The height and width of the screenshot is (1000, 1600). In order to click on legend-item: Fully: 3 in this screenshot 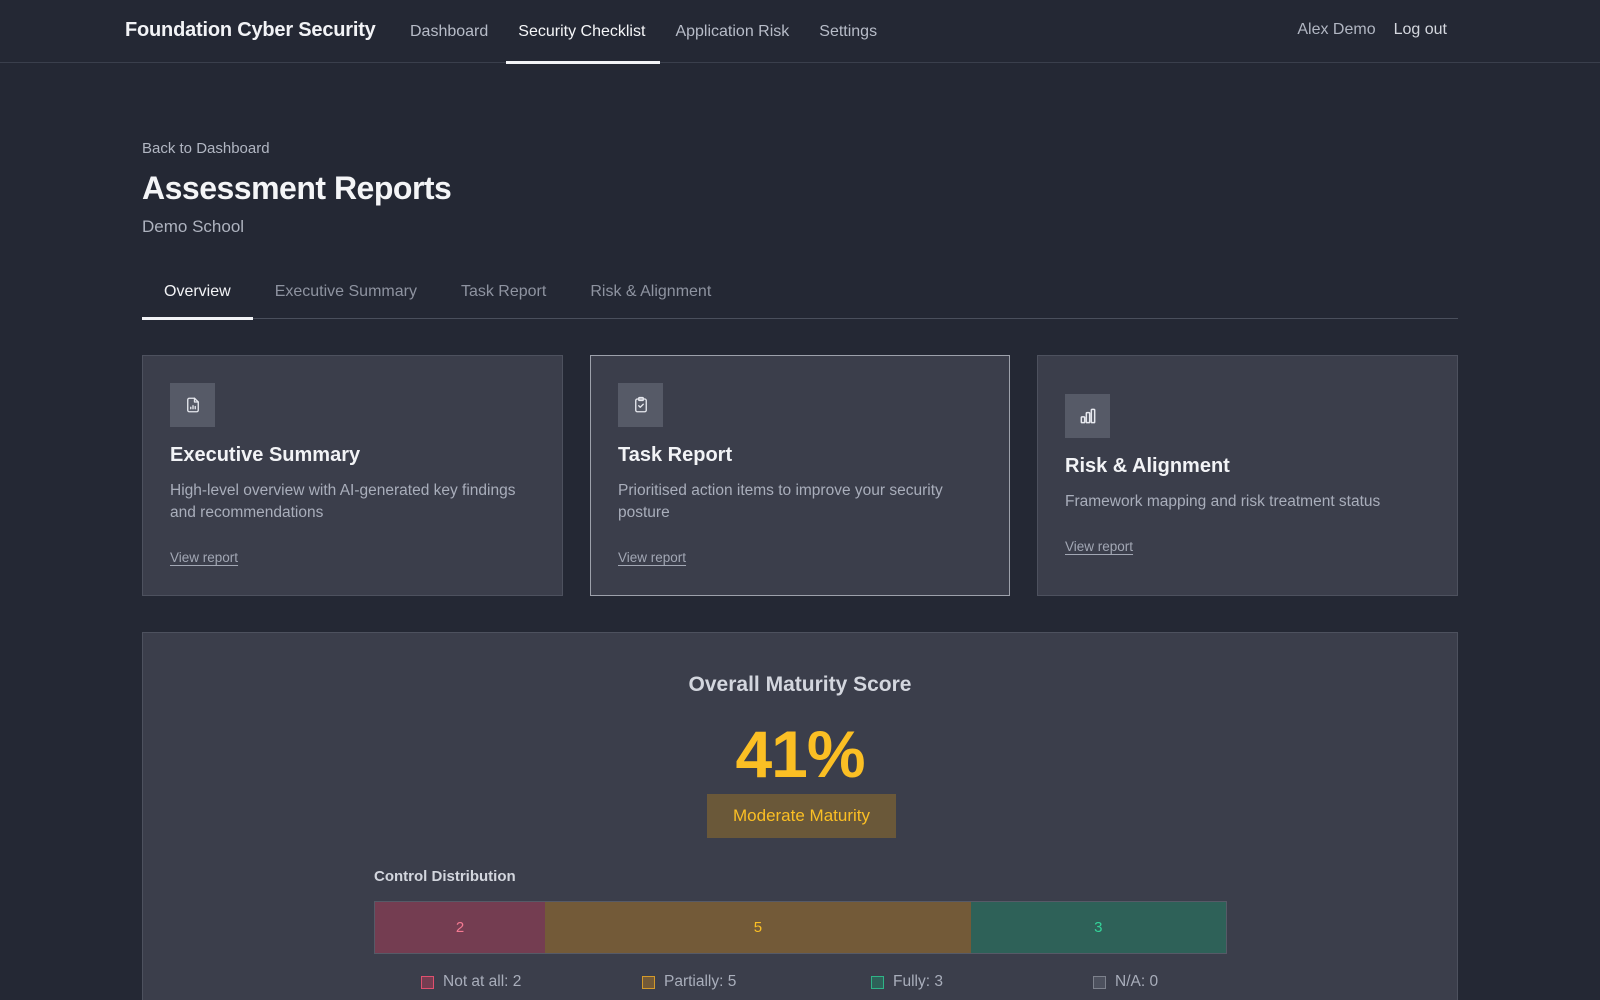, I will do `click(907, 982)`.